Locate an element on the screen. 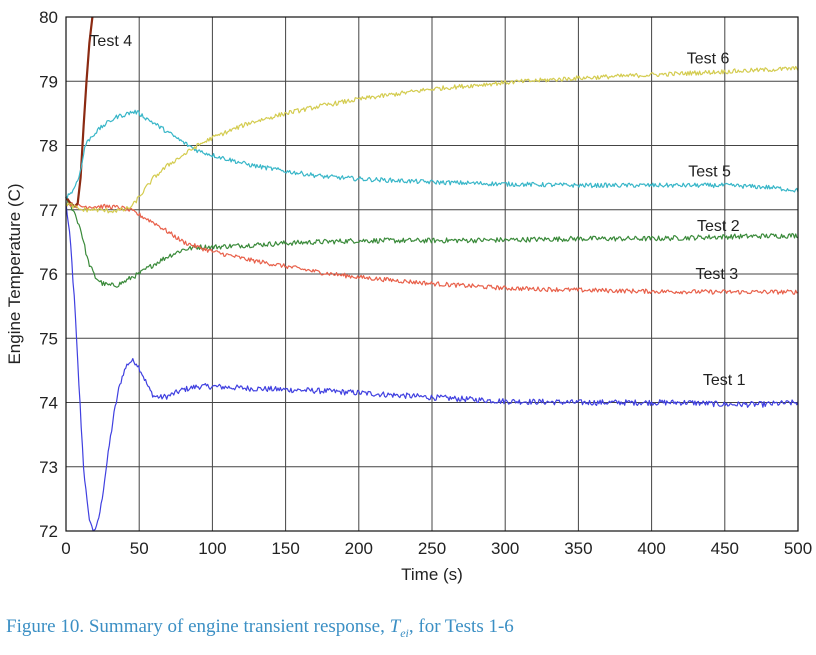 Image resolution: width=816 pixels, height=655 pixels. x-tick-label: 100 is located at coordinates (212, 548).